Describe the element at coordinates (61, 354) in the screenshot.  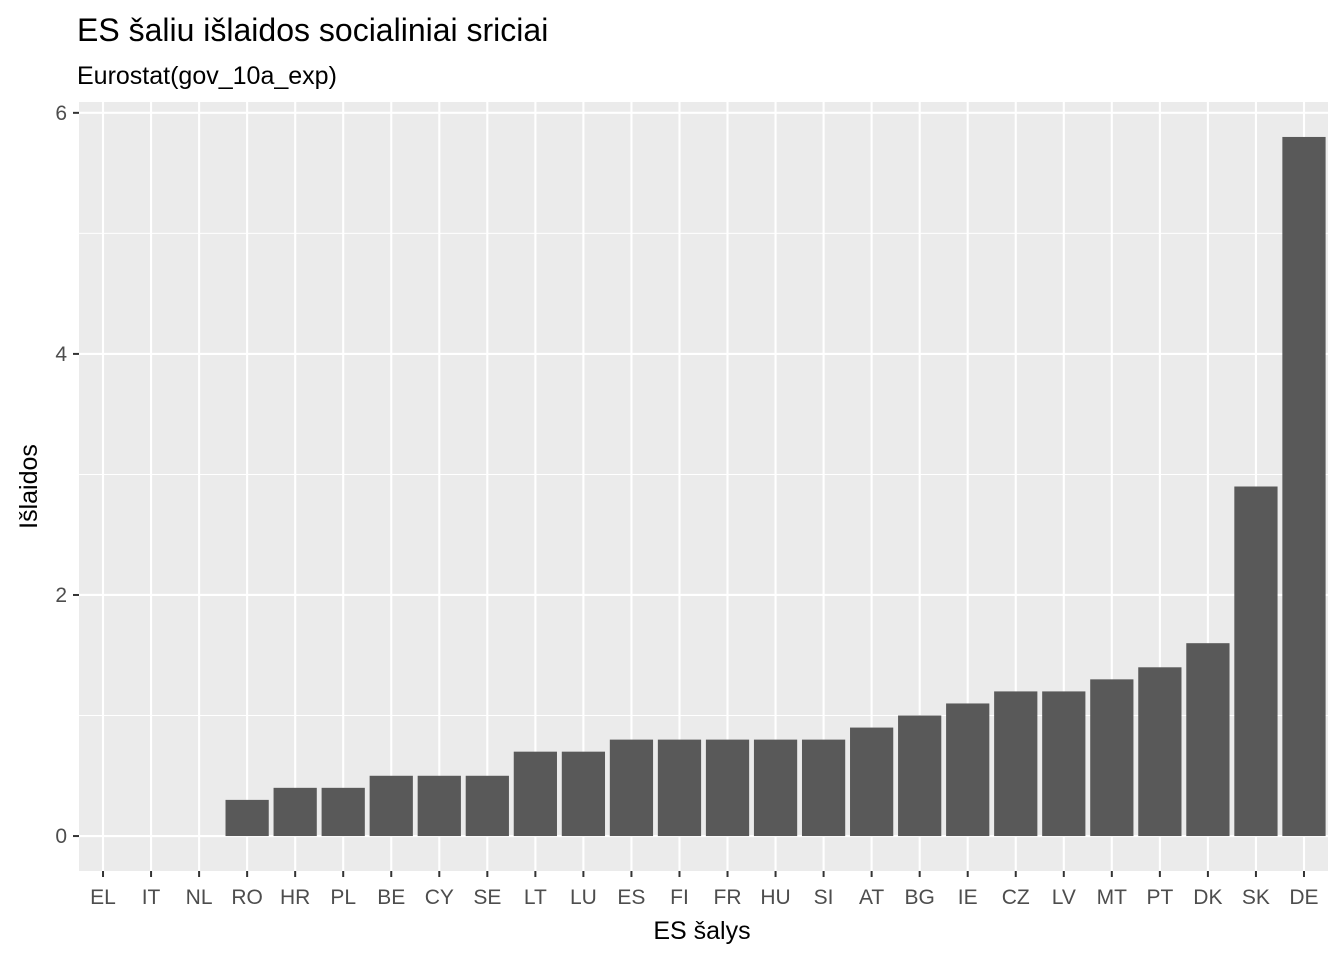
I see `y-tick-label: 4` at that location.